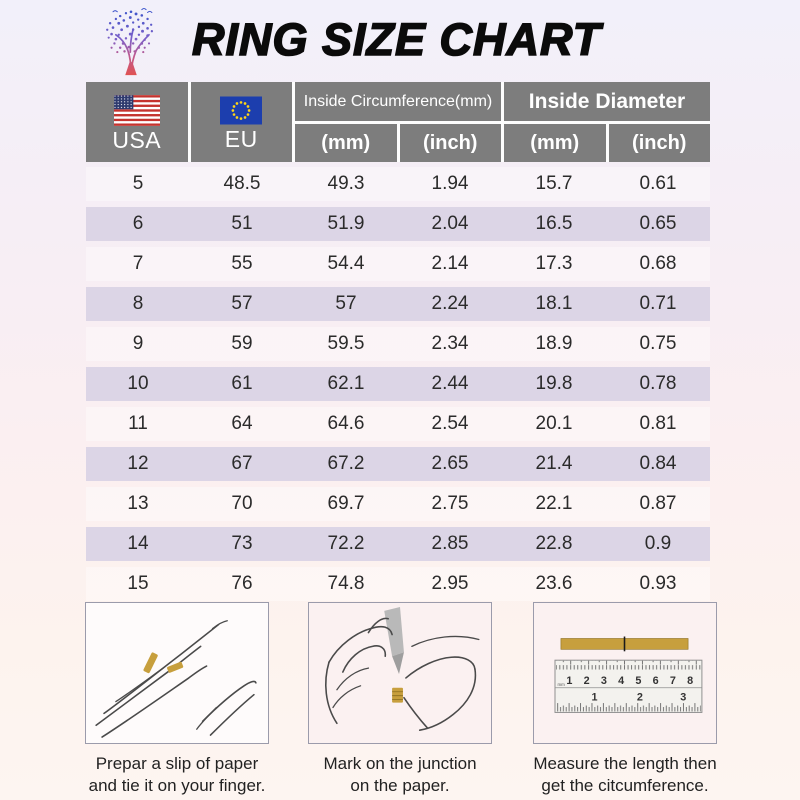 Image resolution: width=800 pixels, height=800 pixels. I want to click on table-cell: 2.04, so click(450, 223).